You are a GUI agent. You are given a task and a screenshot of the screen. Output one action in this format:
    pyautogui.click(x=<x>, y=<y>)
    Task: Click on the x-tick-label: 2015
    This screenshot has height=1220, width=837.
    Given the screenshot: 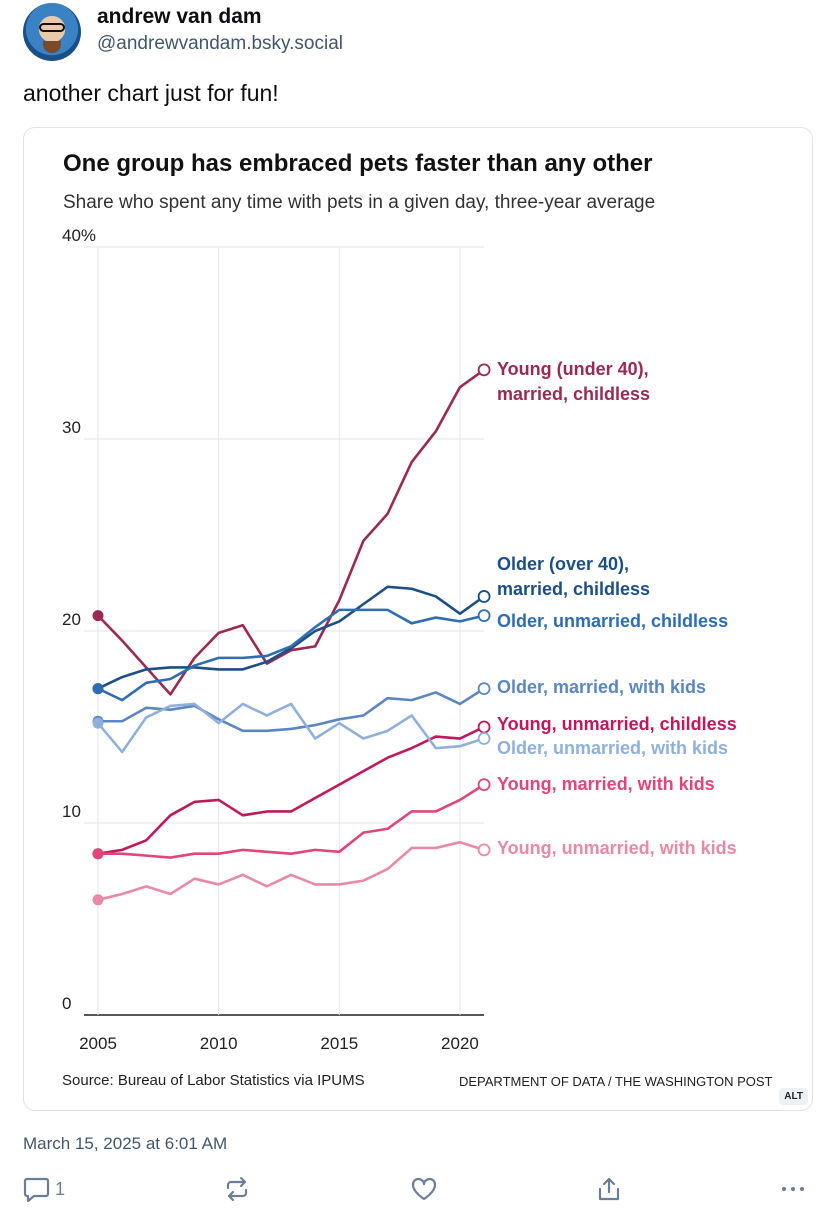 What is the action you would take?
    pyautogui.click(x=339, y=1043)
    